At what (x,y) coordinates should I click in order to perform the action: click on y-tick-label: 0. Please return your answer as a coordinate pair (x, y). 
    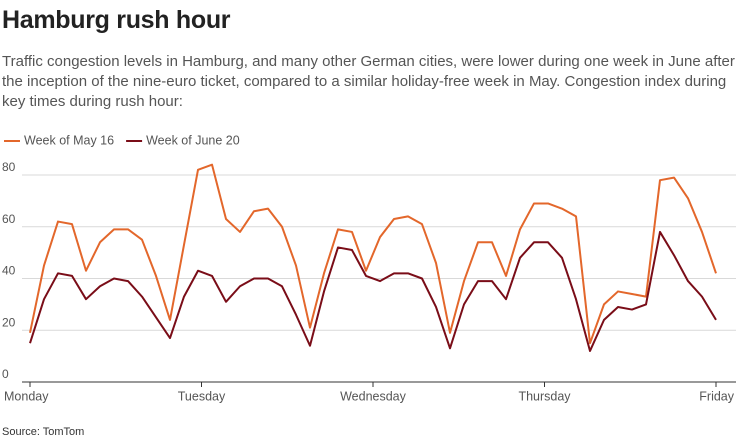
    Looking at the image, I should click on (5, 374).